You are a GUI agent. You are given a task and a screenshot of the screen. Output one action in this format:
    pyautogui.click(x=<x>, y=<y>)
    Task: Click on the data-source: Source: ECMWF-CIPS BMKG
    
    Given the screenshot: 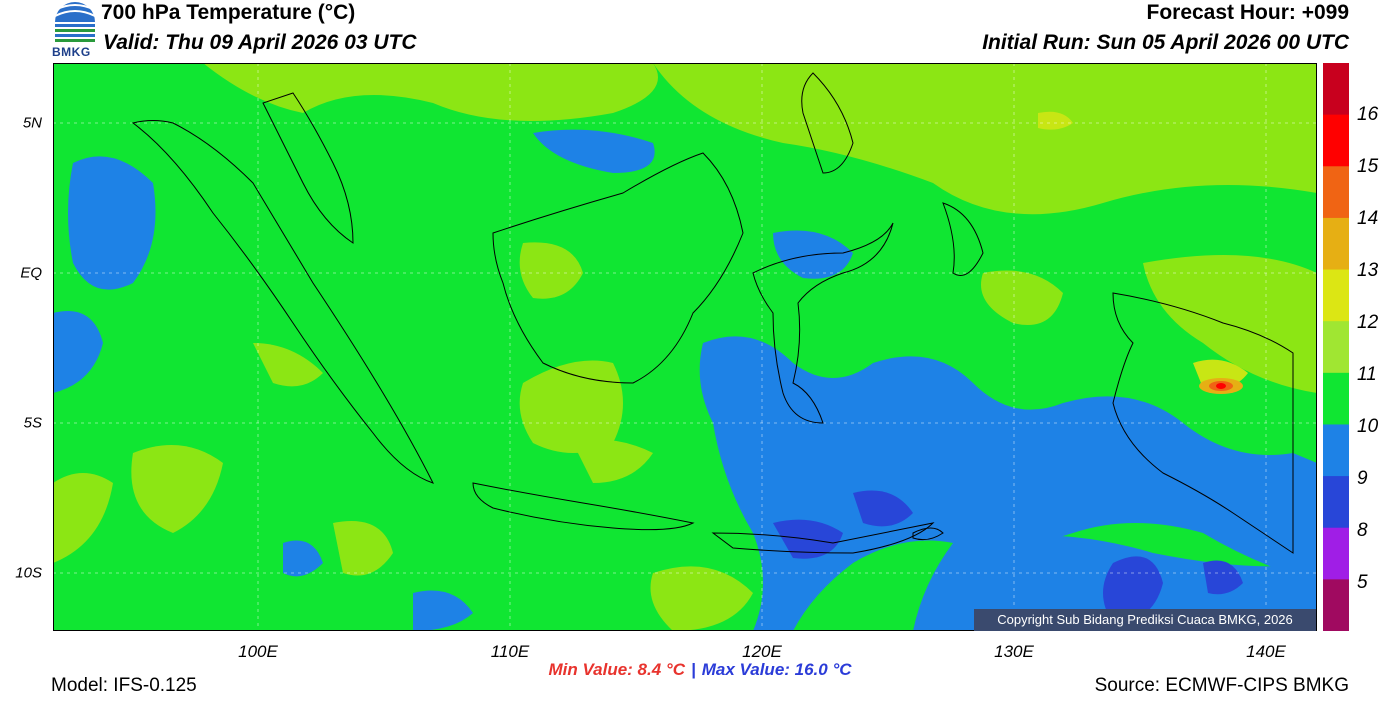 What is the action you would take?
    pyautogui.click(x=1221, y=685)
    